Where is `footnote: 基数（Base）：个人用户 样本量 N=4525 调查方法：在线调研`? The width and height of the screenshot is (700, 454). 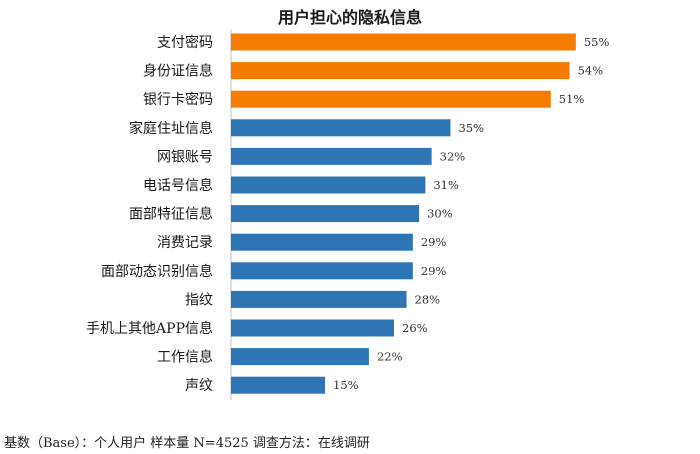 footnote: 基数（Base）：个人用户 样本量 N=4525 调查方法：在线调研 is located at coordinates (187, 443).